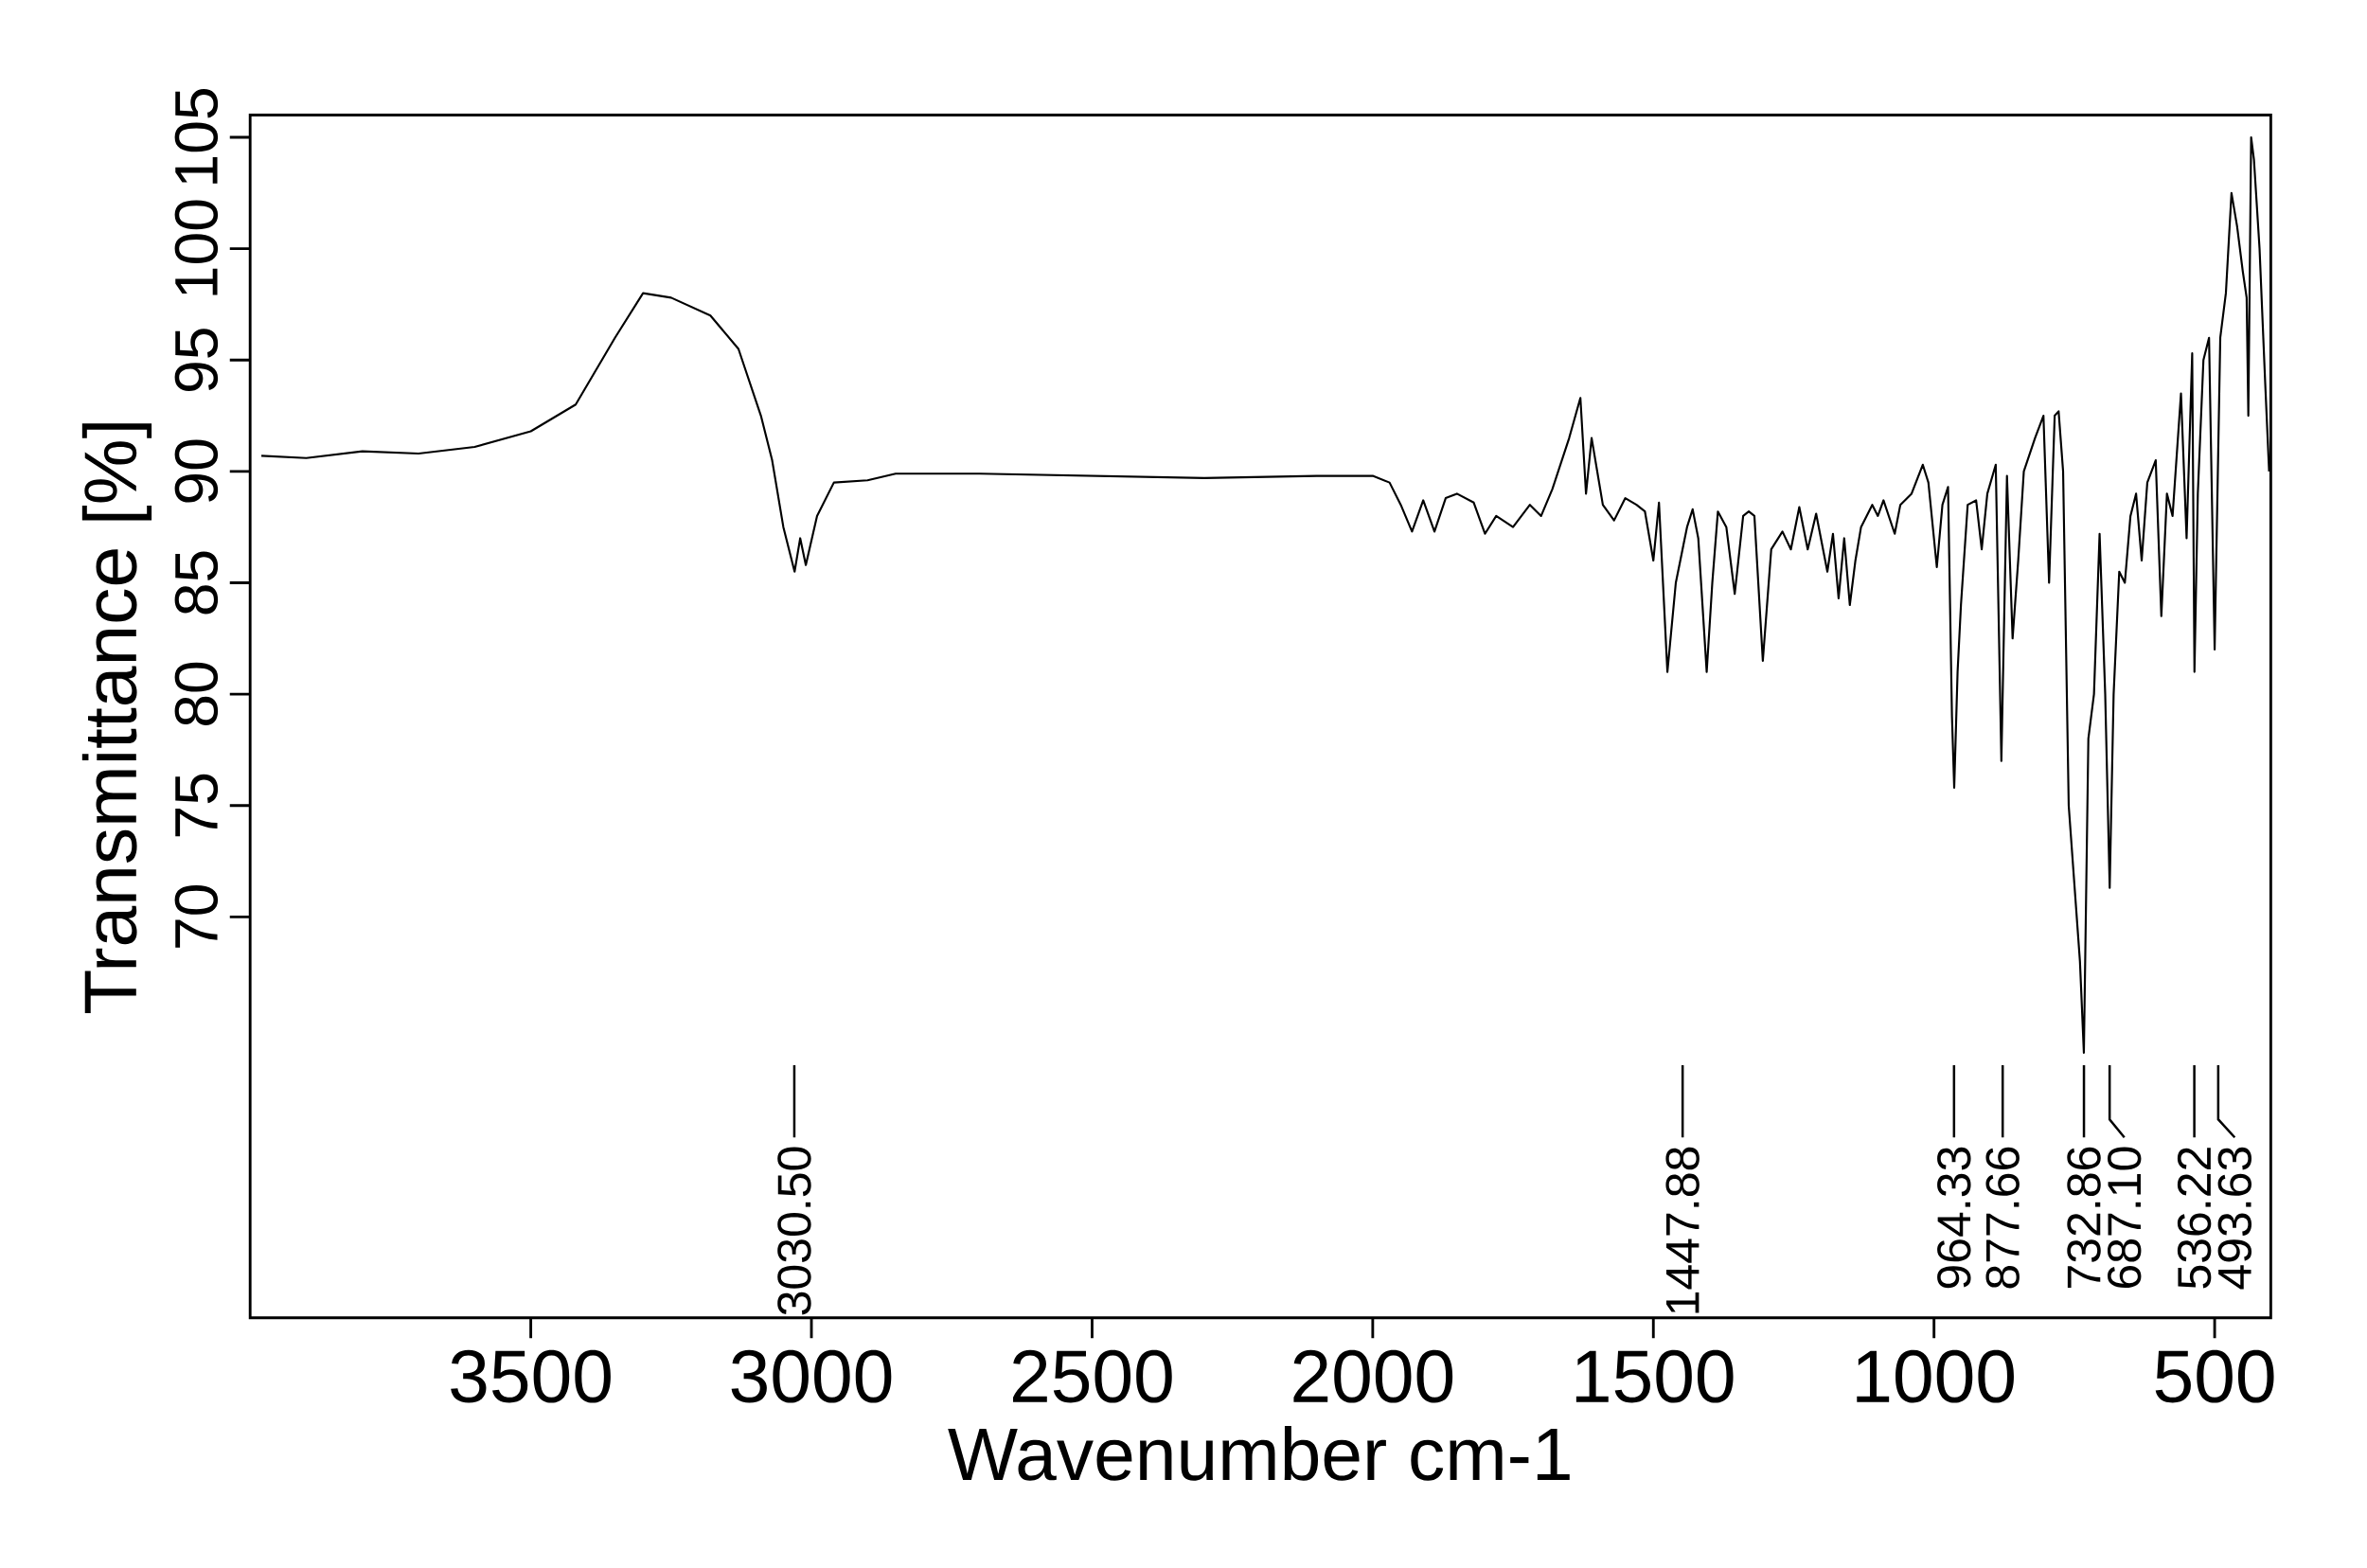  What do you see at coordinates (1954, 1218) in the screenshot?
I see `ref-line-label: 964.33` at bounding box center [1954, 1218].